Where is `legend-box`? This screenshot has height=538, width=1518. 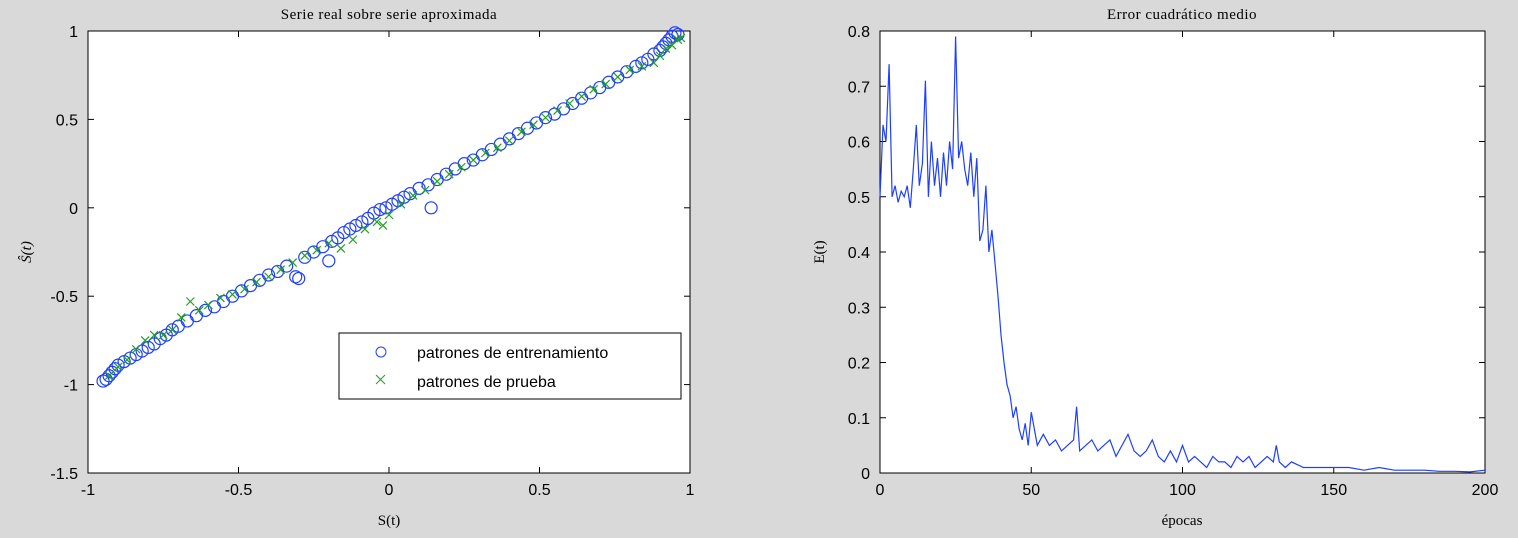 legend-box is located at coordinates (510, 366).